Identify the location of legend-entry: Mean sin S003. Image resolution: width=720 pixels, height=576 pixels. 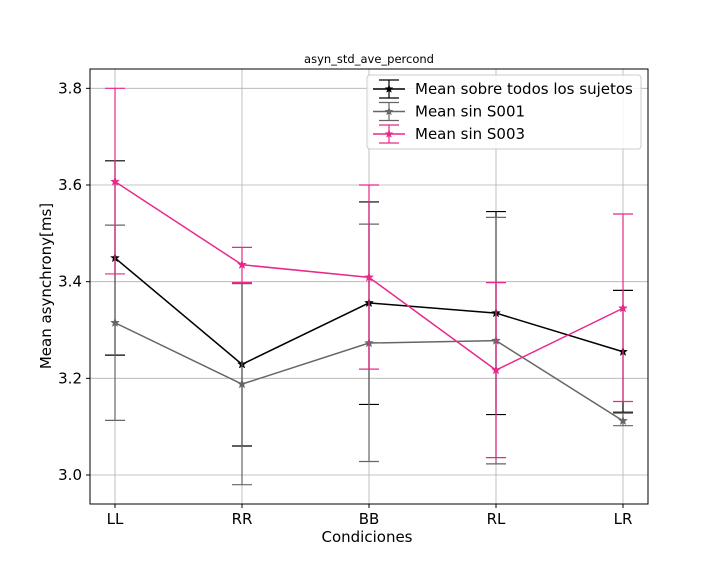
(449, 134).